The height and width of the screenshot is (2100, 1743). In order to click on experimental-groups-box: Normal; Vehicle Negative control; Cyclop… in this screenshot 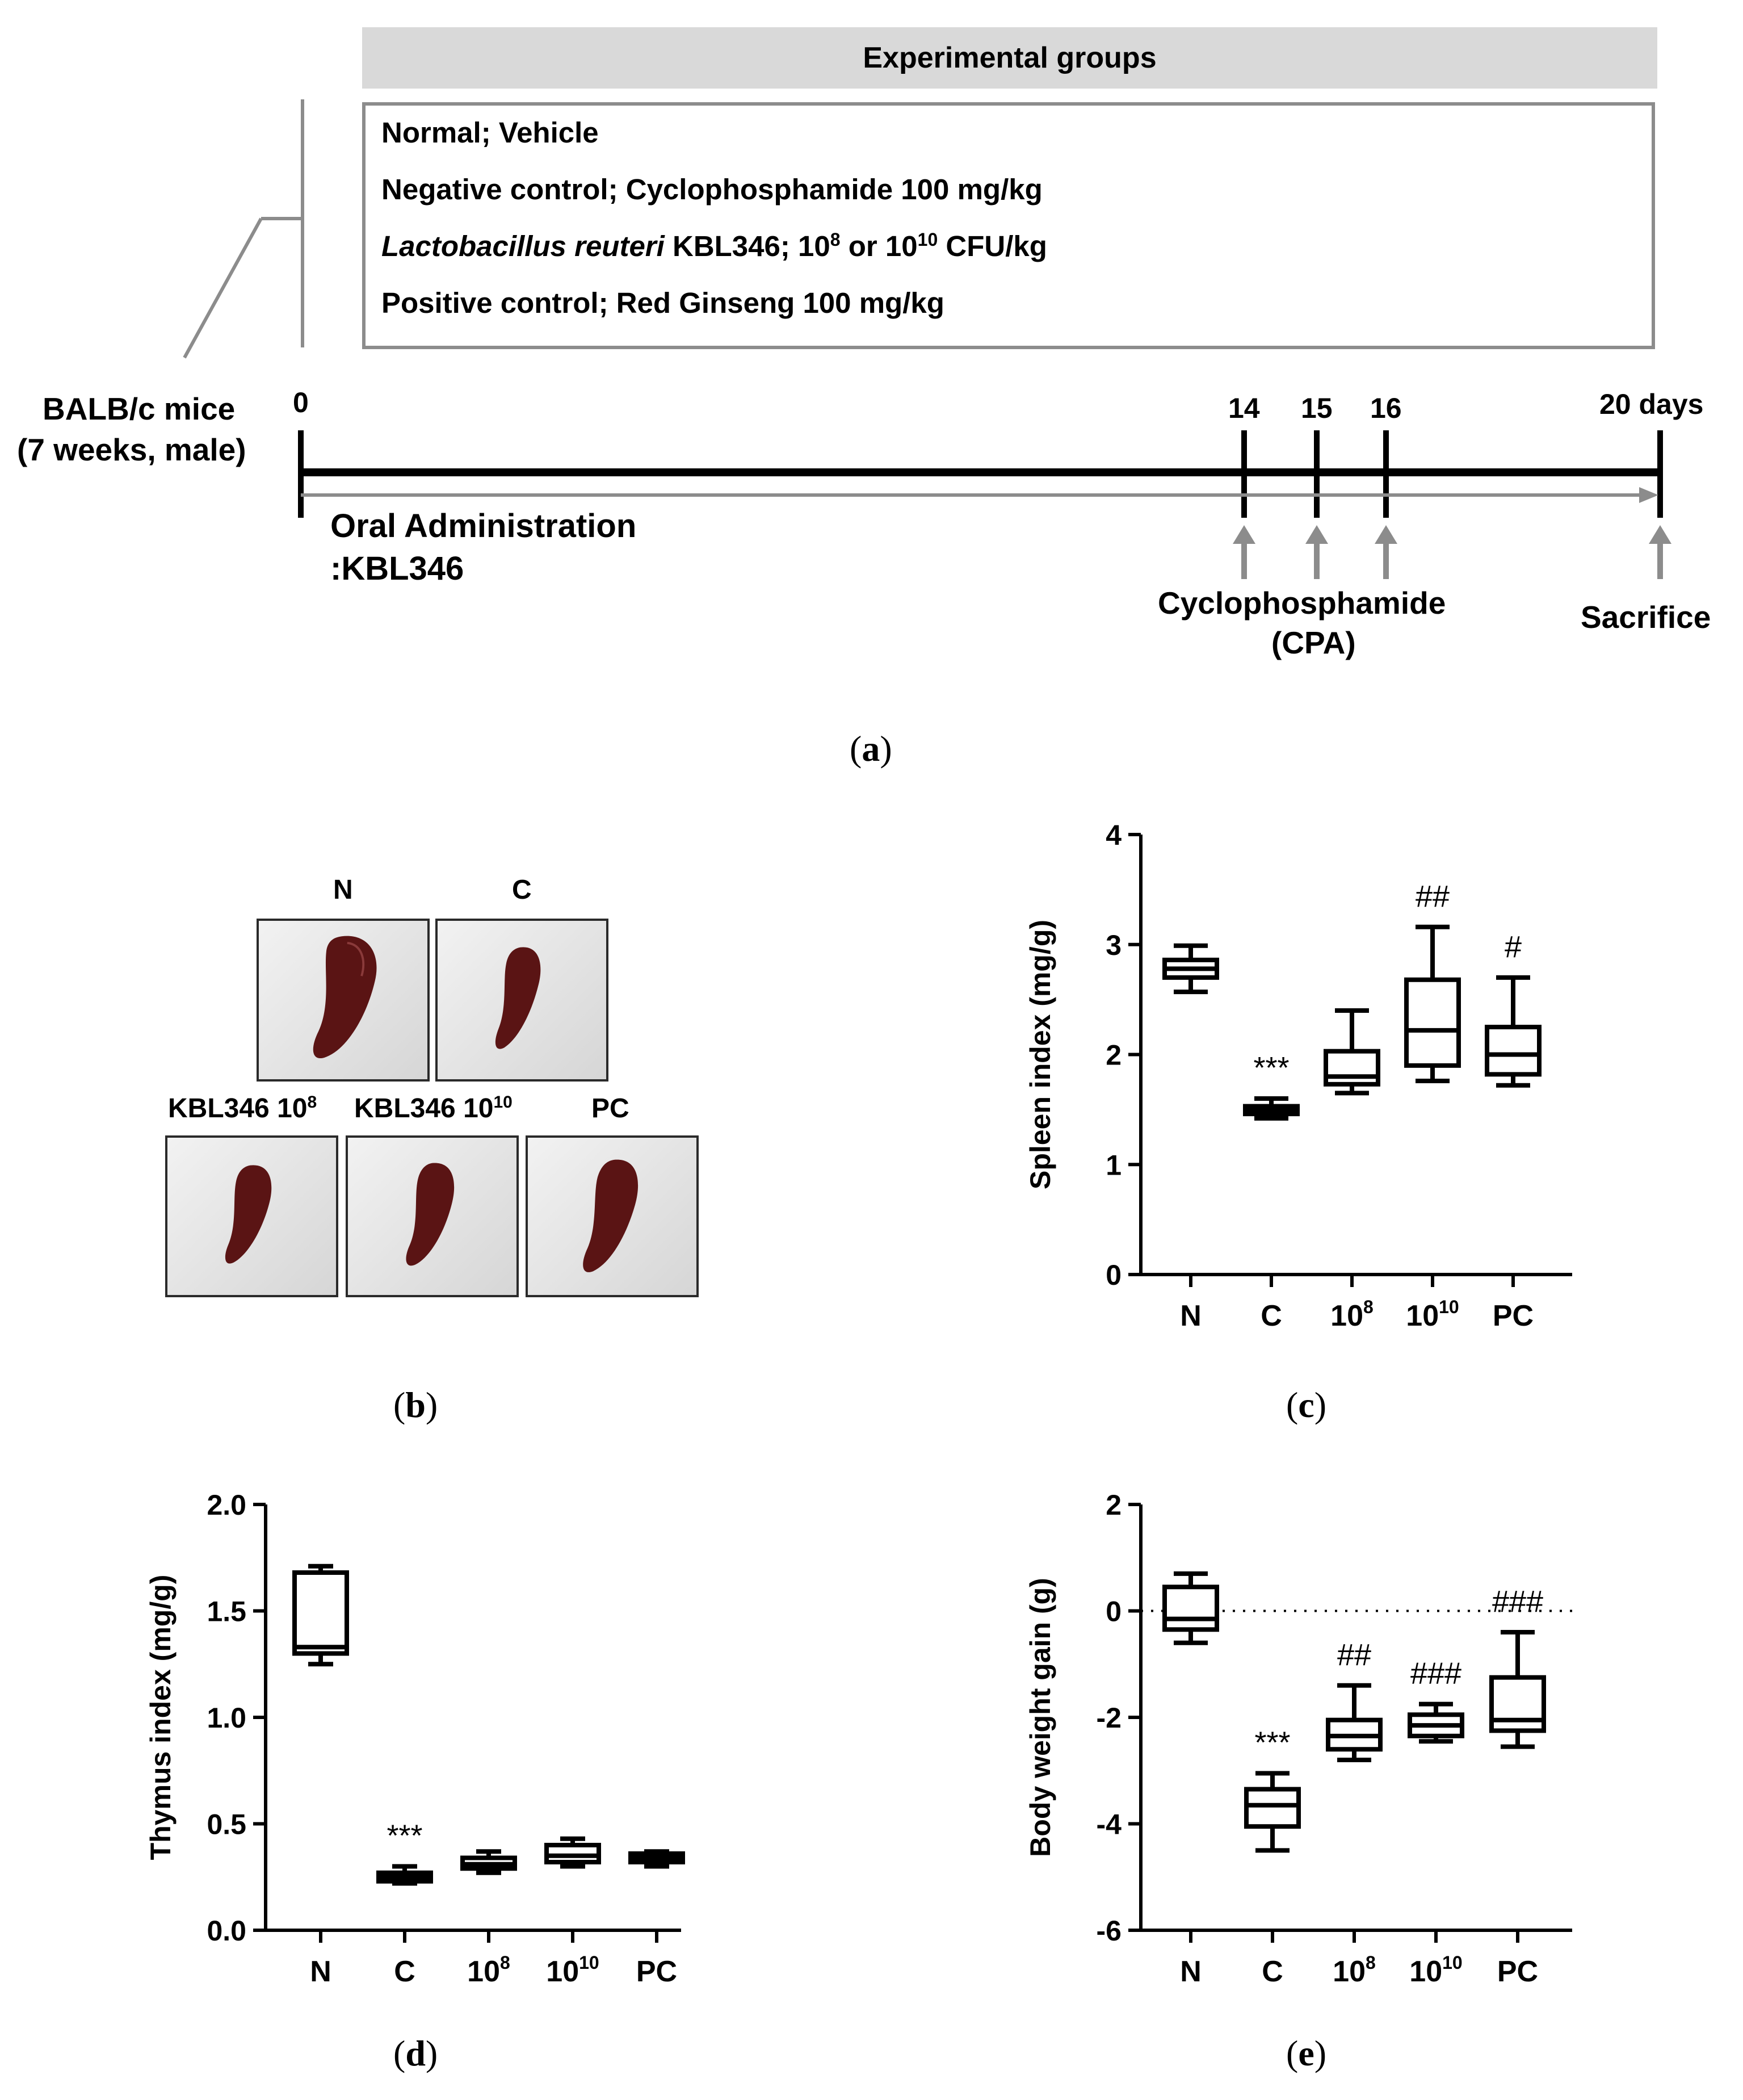, I will do `click(1008, 225)`.